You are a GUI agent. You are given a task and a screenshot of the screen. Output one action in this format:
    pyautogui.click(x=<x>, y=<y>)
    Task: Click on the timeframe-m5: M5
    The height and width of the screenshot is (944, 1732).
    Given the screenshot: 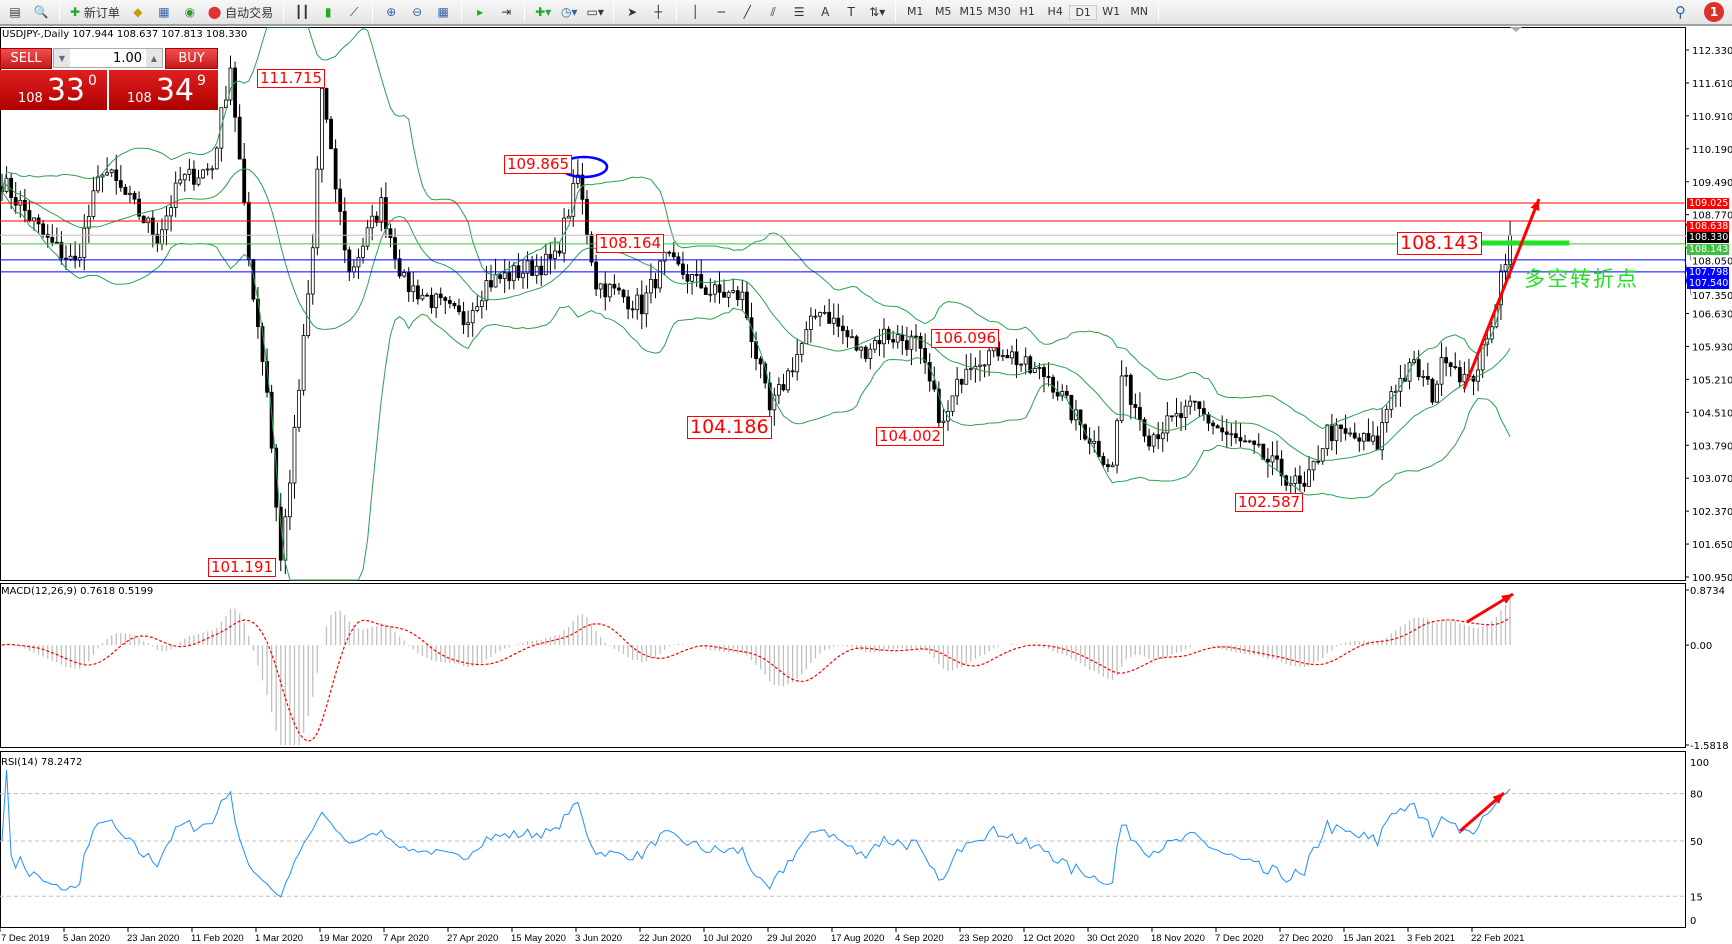 What is the action you would take?
    pyautogui.click(x=943, y=11)
    